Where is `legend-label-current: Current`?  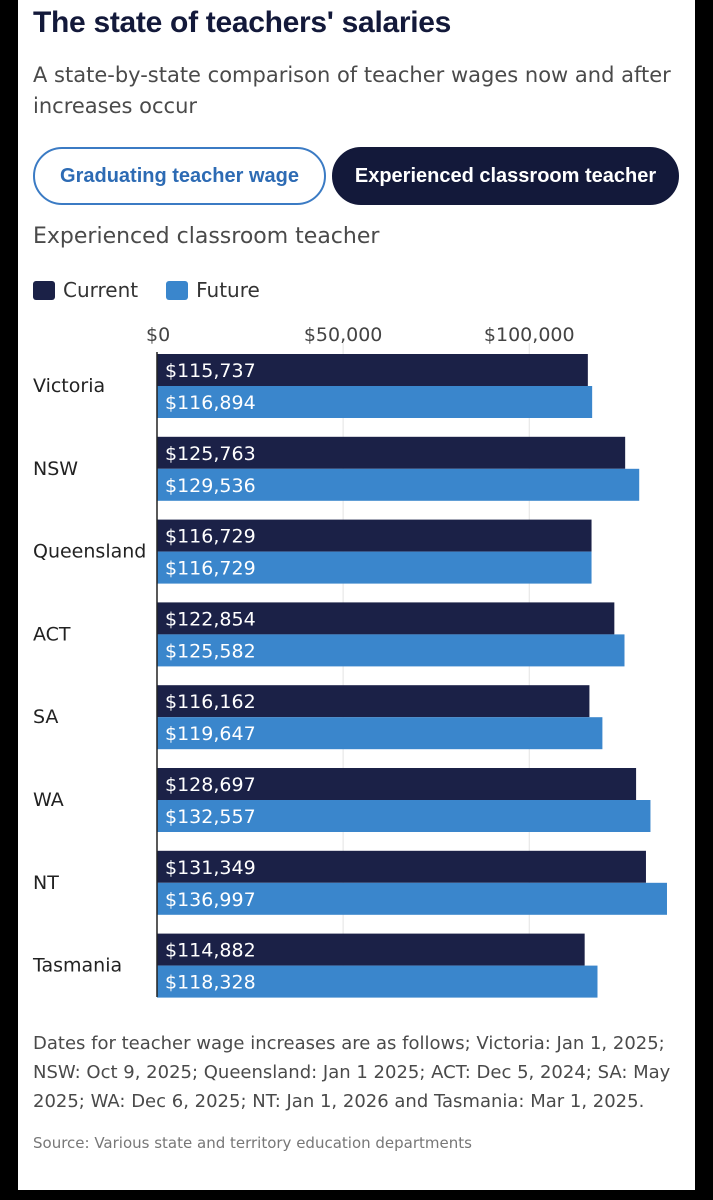 legend-label-current: Current is located at coordinates (101, 290).